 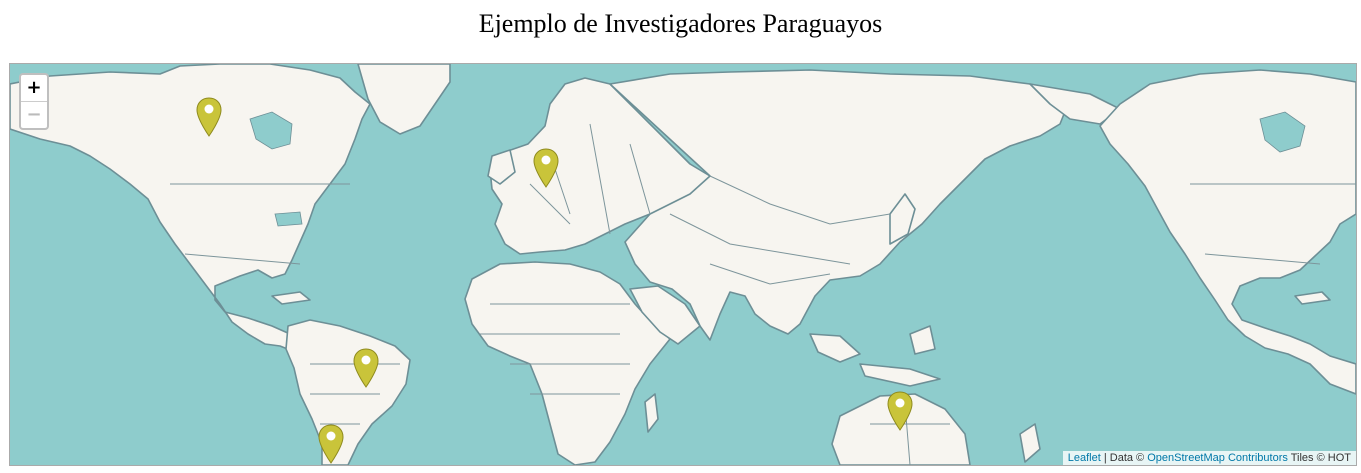 I want to click on land-north-america-right, so click(x=1227, y=232).